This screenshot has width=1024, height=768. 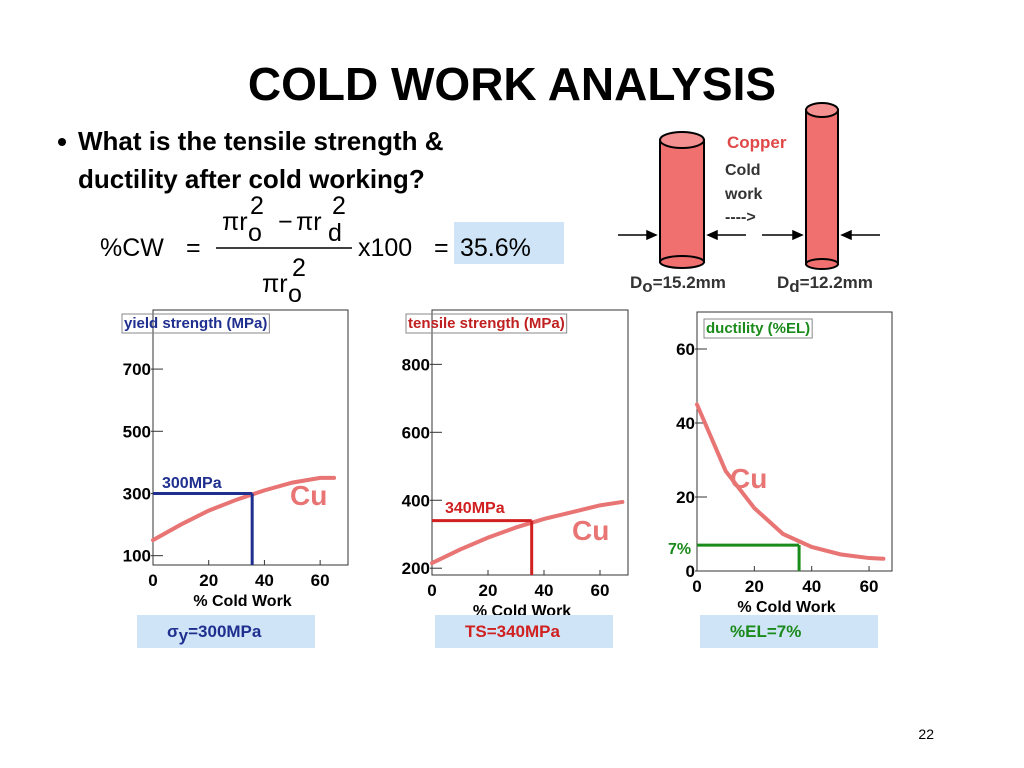 What do you see at coordinates (836, 282) in the screenshot?
I see `value: =12.2mm` at bounding box center [836, 282].